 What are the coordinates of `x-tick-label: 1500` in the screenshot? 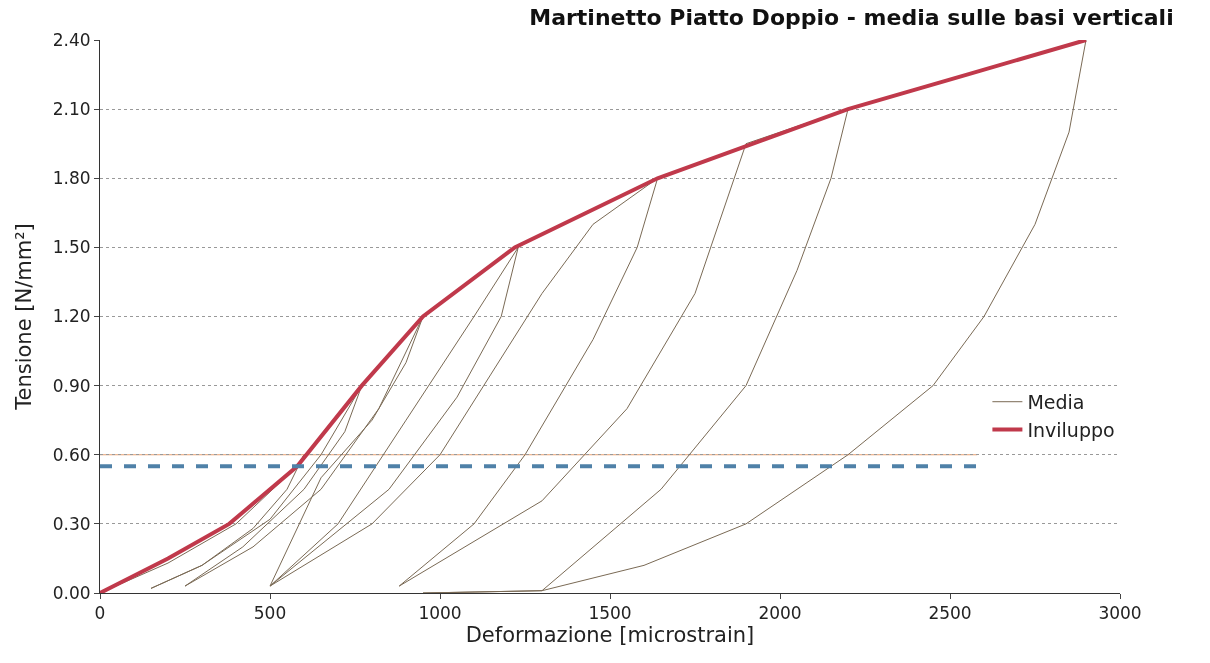 It's located at (610, 613).